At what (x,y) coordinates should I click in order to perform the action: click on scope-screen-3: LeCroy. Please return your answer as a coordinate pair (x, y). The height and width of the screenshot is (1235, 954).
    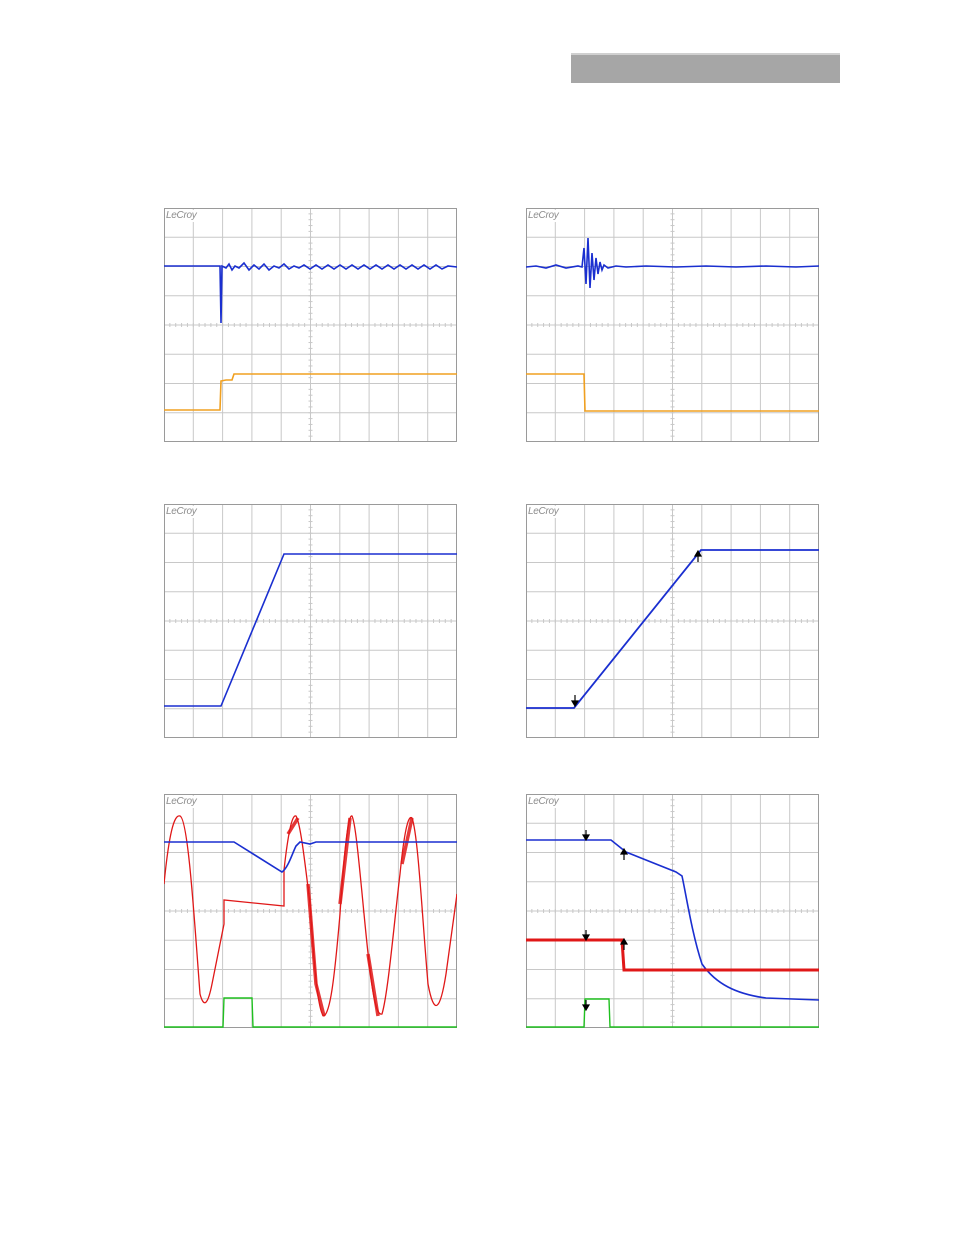
    Looking at the image, I should click on (310, 621).